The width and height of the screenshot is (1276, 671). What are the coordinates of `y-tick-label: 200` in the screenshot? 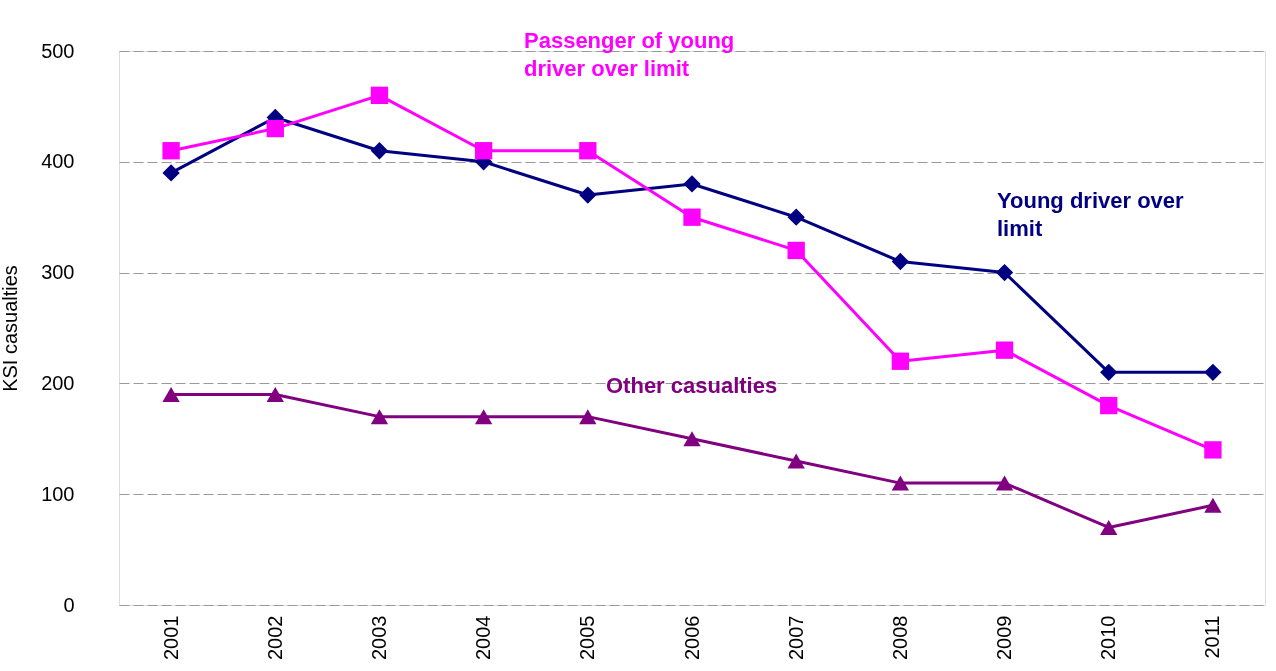 It's located at (58, 382).